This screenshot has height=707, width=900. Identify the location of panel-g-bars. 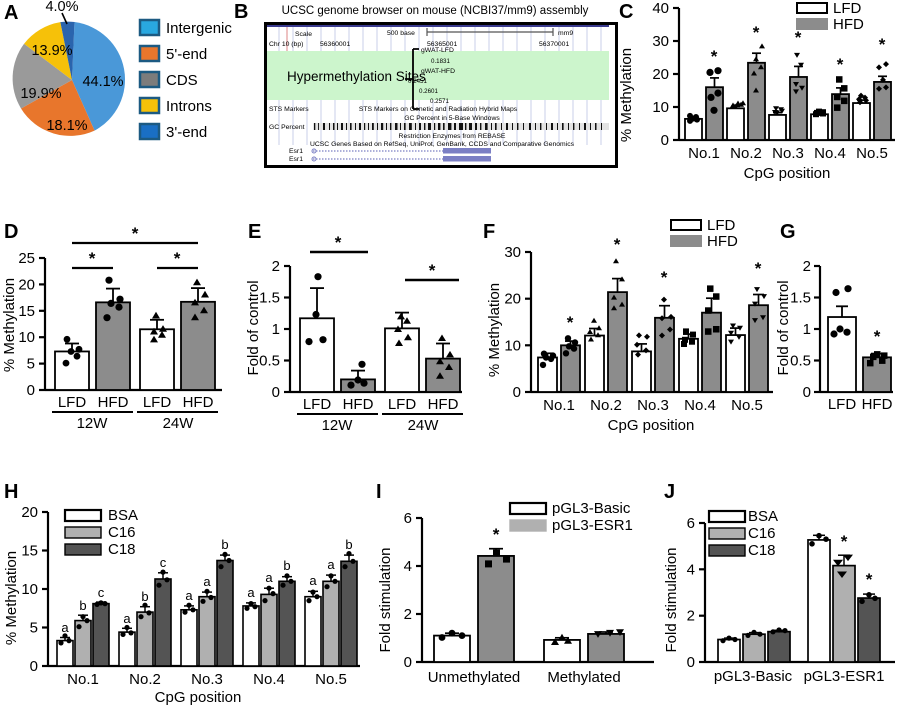
(859, 354).